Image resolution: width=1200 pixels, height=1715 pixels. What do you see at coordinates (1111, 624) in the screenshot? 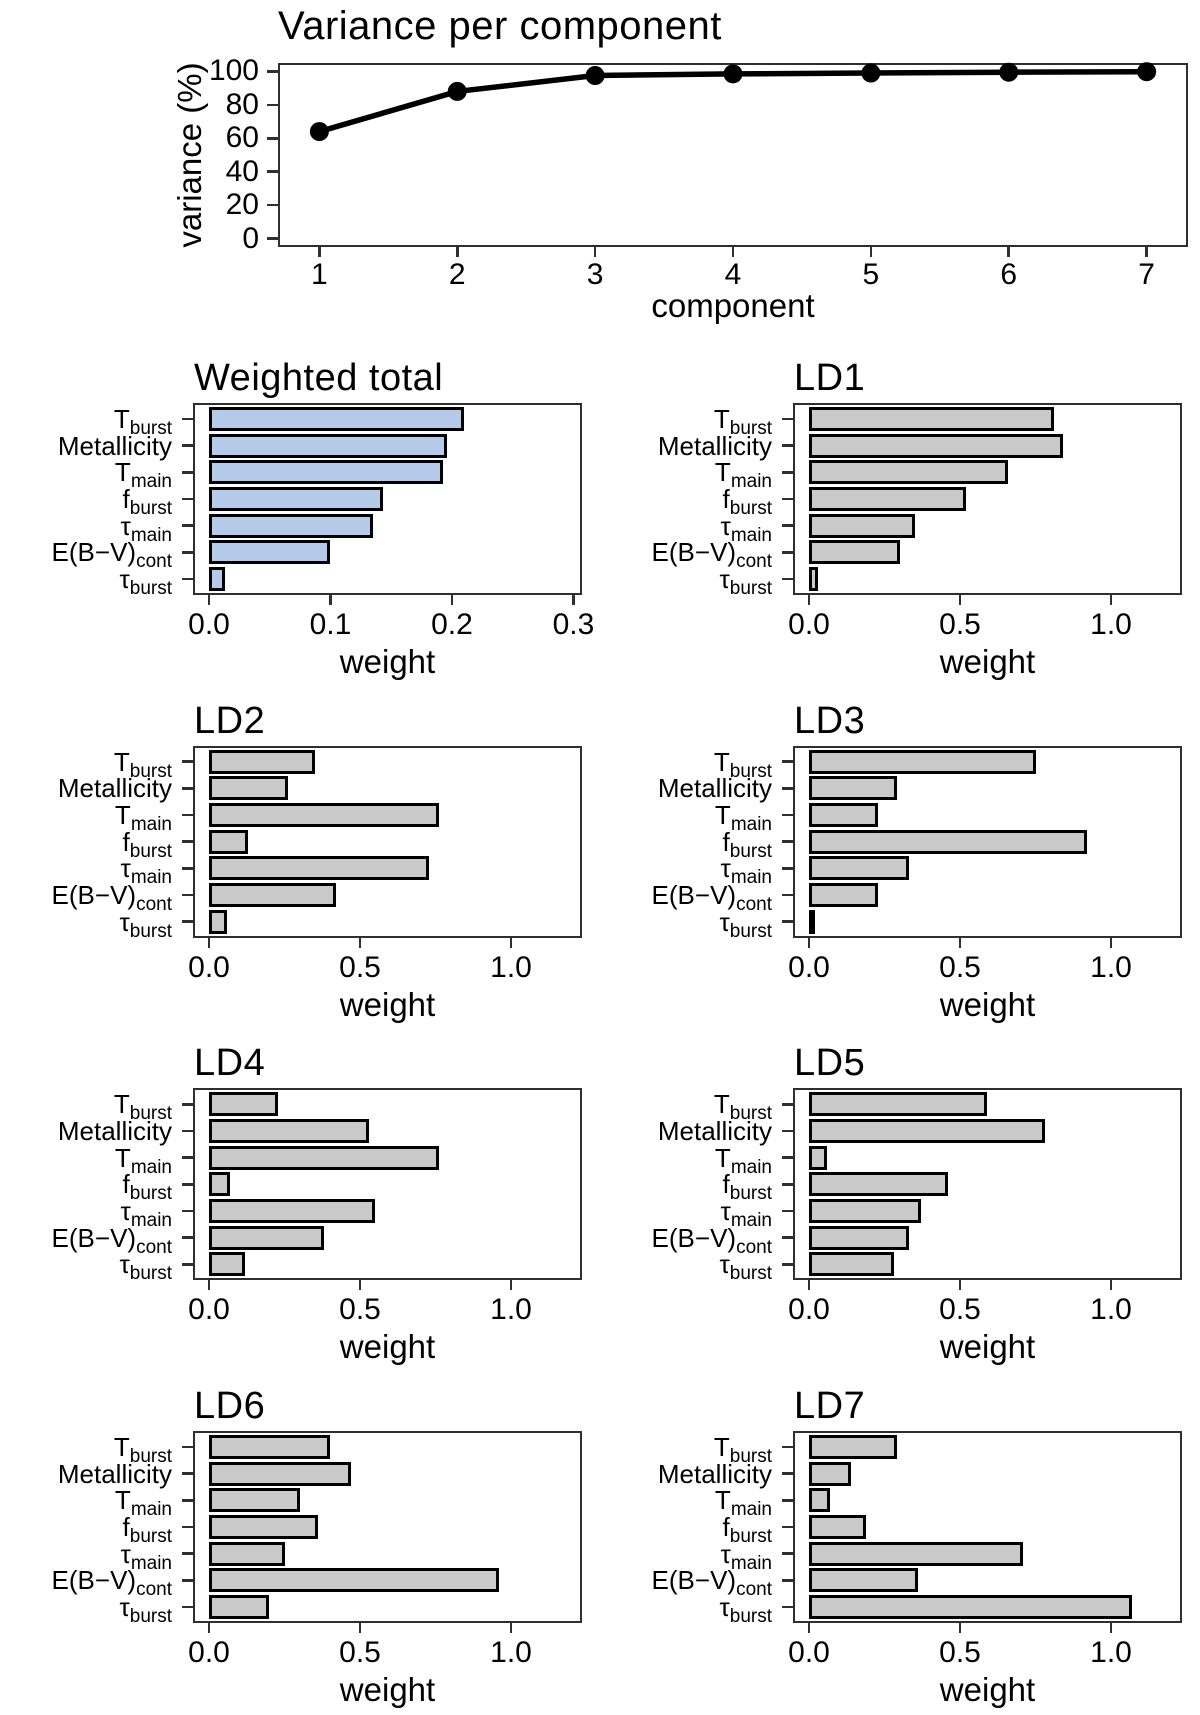
I see `x-tick-label: 1.0` at bounding box center [1111, 624].